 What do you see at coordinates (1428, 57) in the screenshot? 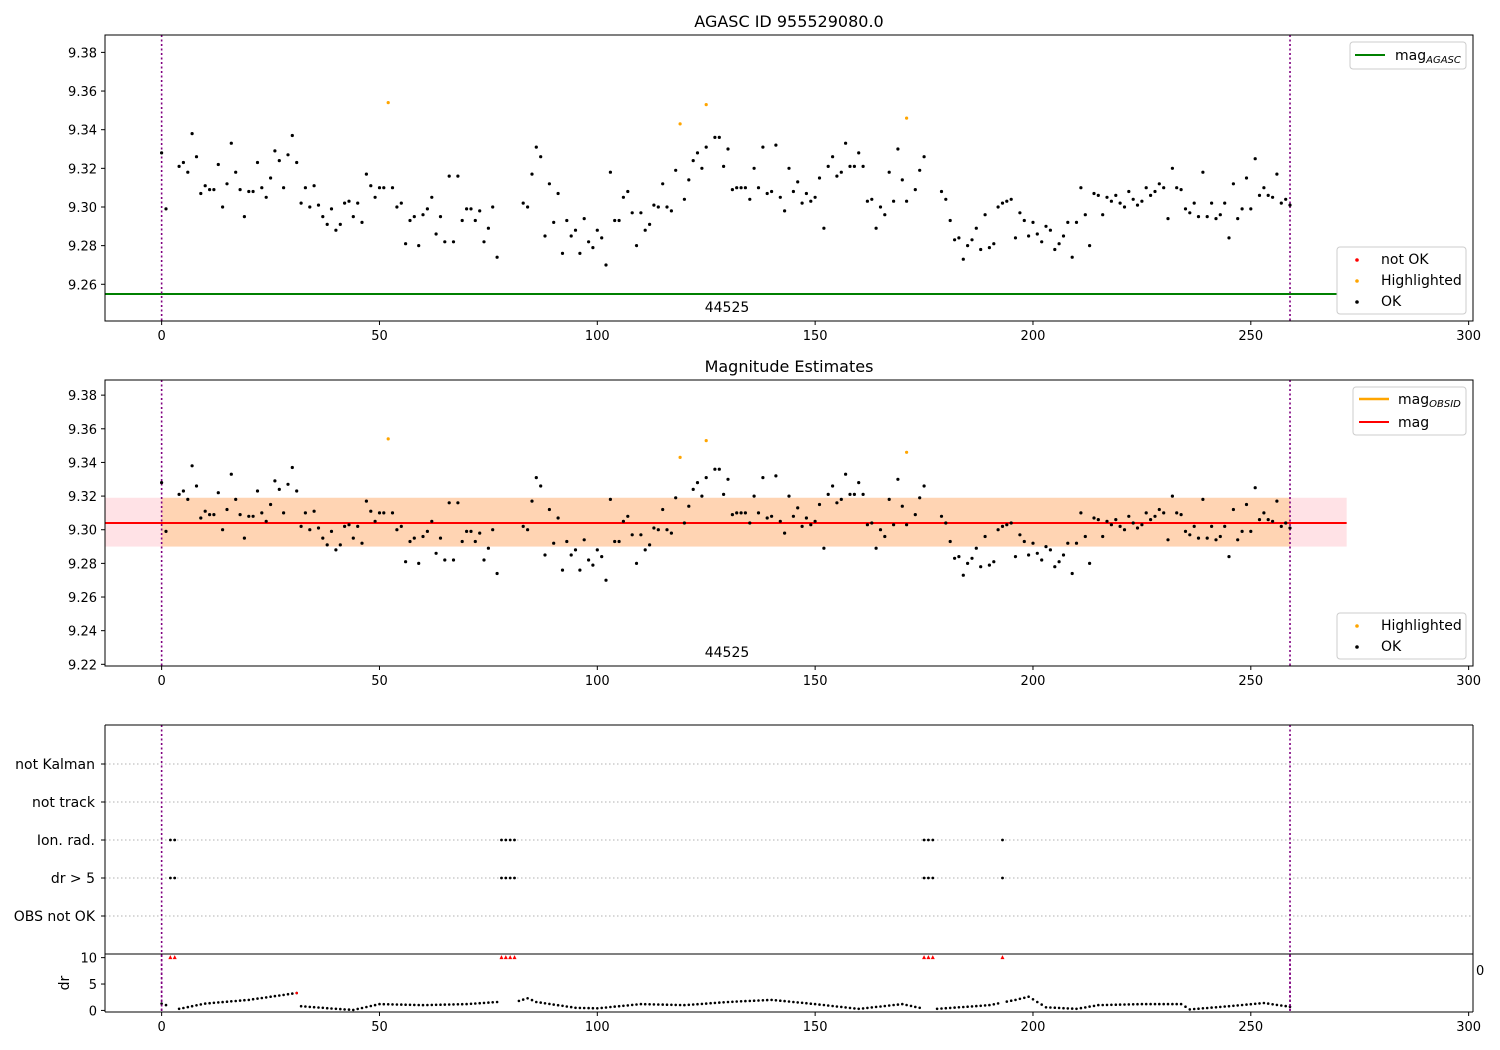
I see `legend-label-mag-agasc: magAGASC` at bounding box center [1428, 57].